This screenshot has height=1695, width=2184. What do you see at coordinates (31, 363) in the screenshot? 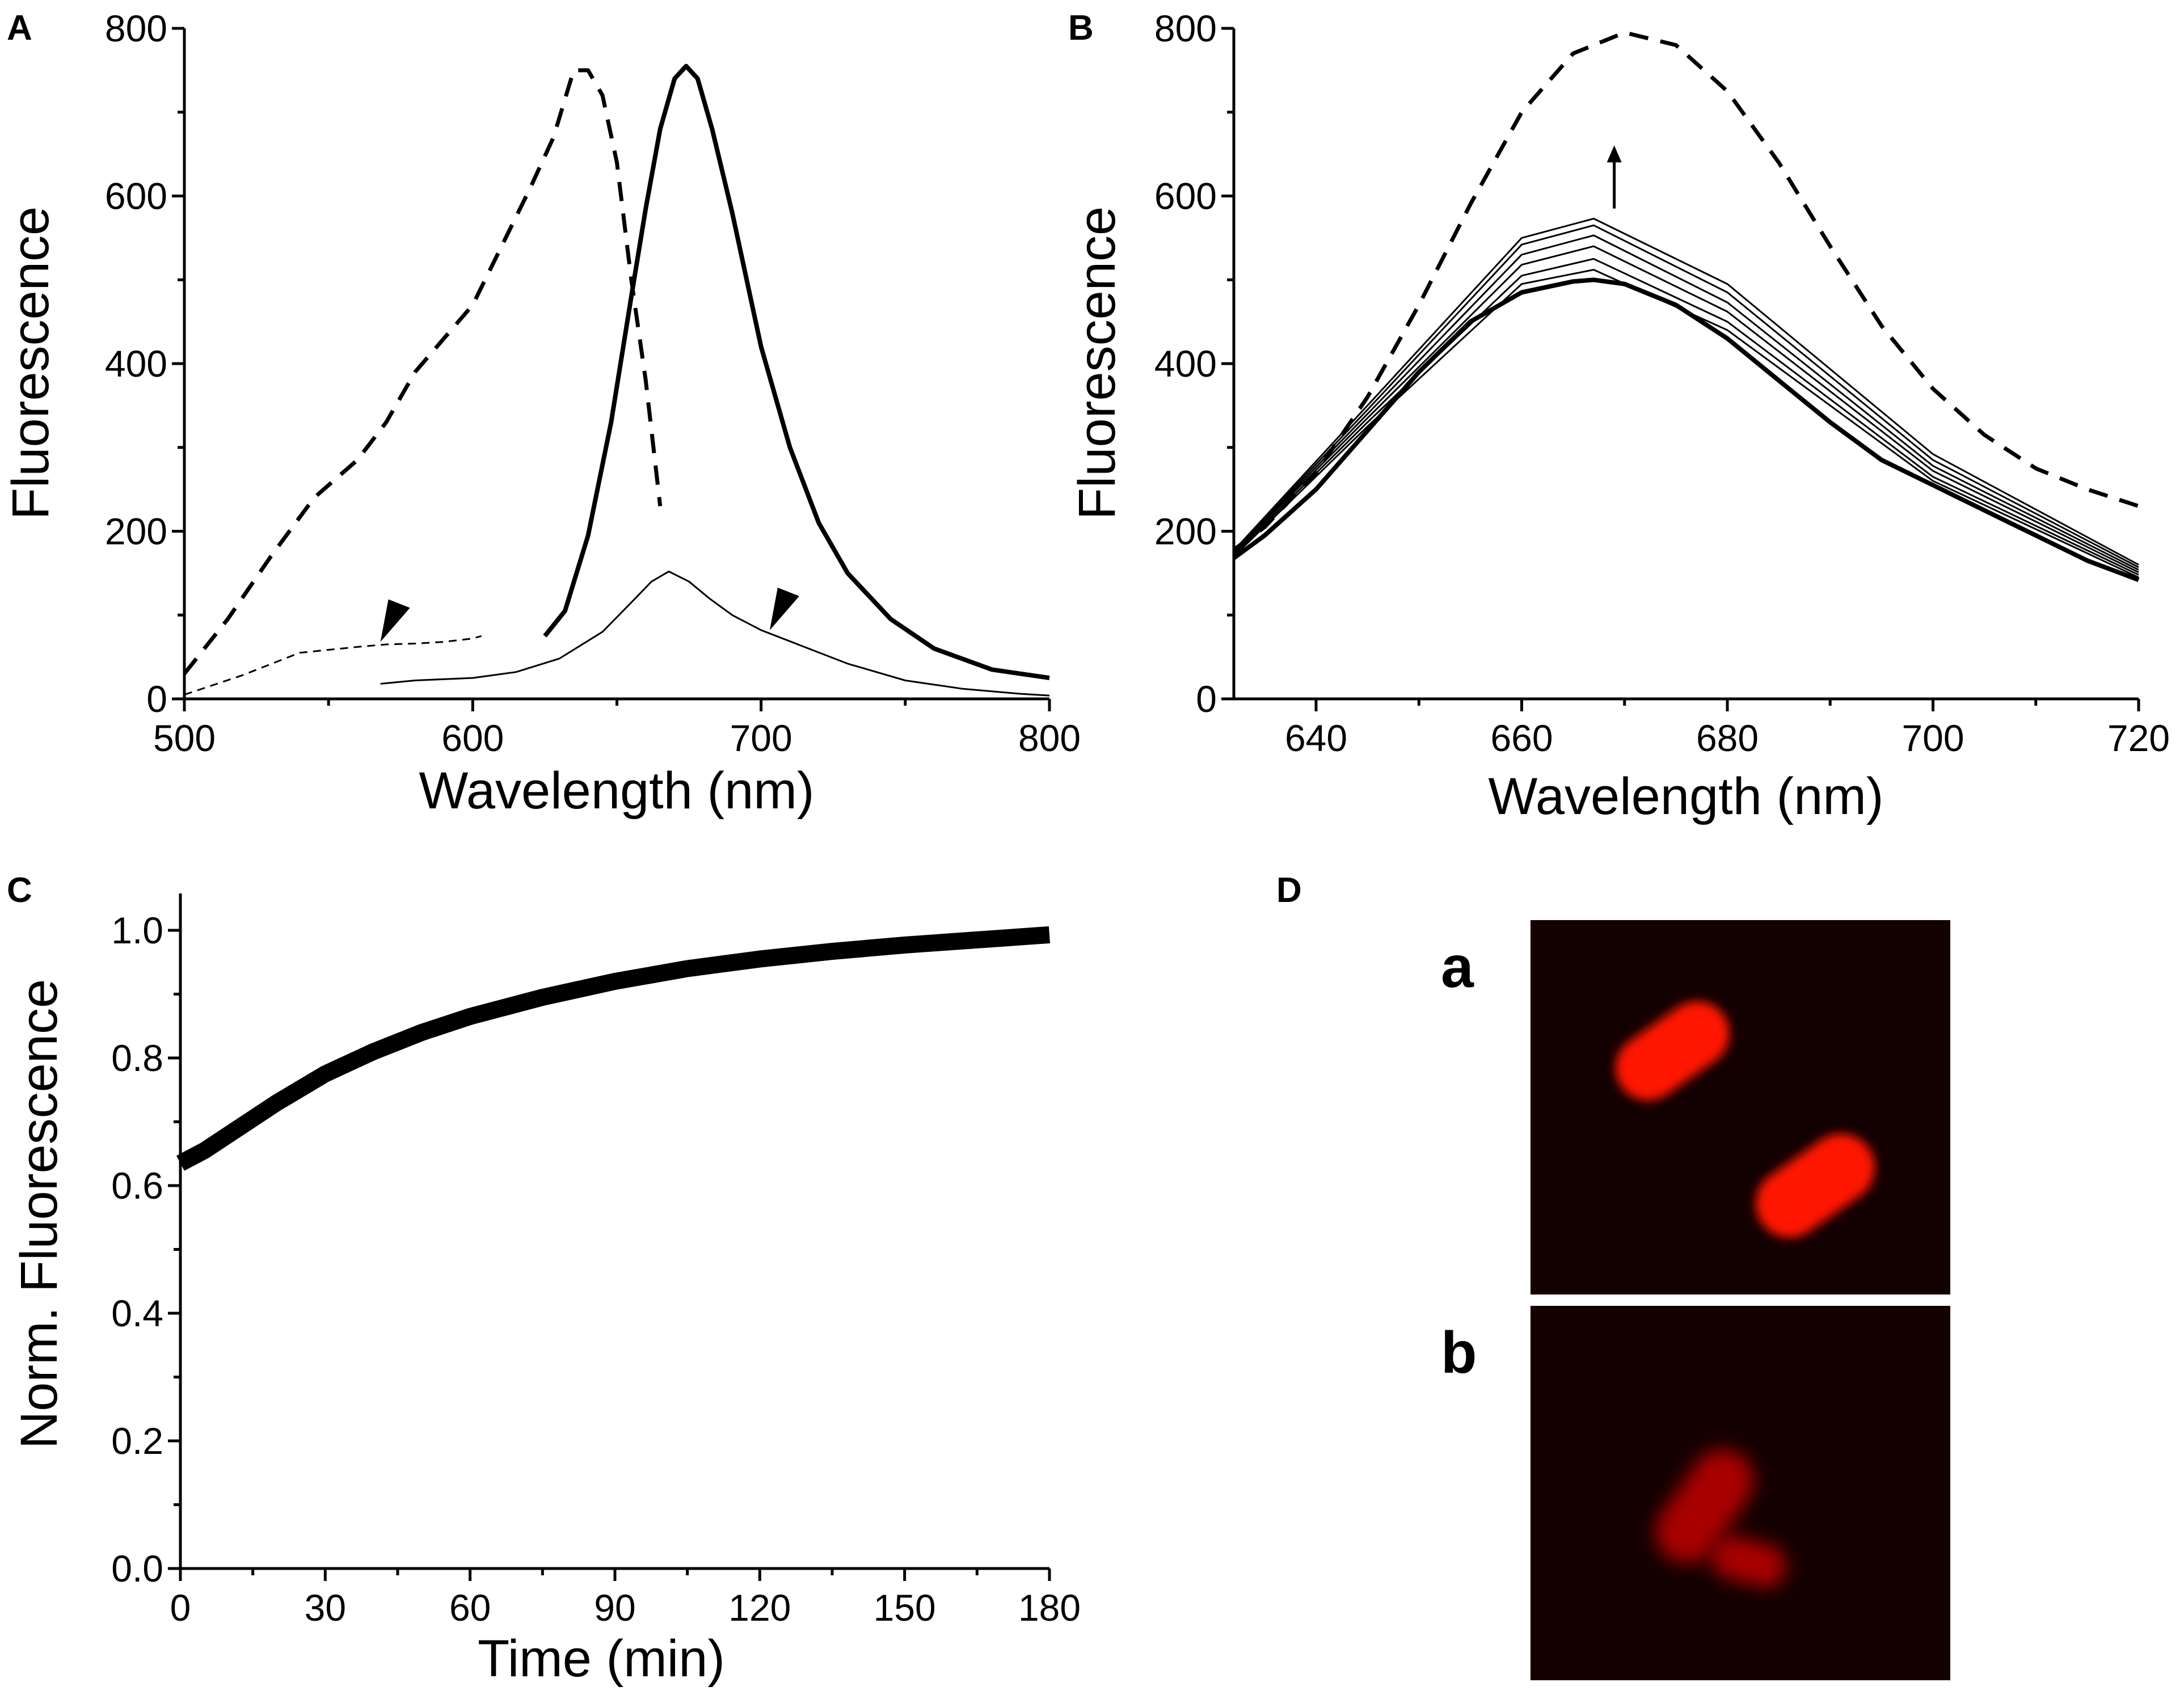
I see `chart-a-y-axis-title: Fluorescence` at bounding box center [31, 363].